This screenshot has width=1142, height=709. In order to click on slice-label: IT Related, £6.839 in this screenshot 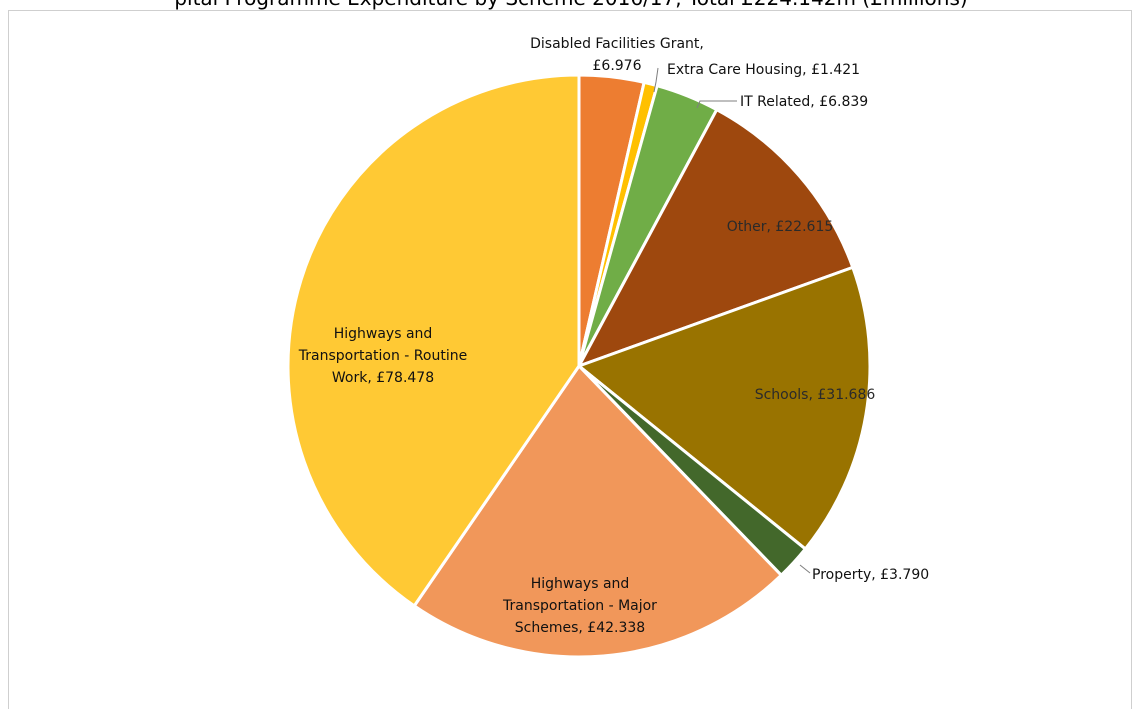, I will do `click(804, 102)`.